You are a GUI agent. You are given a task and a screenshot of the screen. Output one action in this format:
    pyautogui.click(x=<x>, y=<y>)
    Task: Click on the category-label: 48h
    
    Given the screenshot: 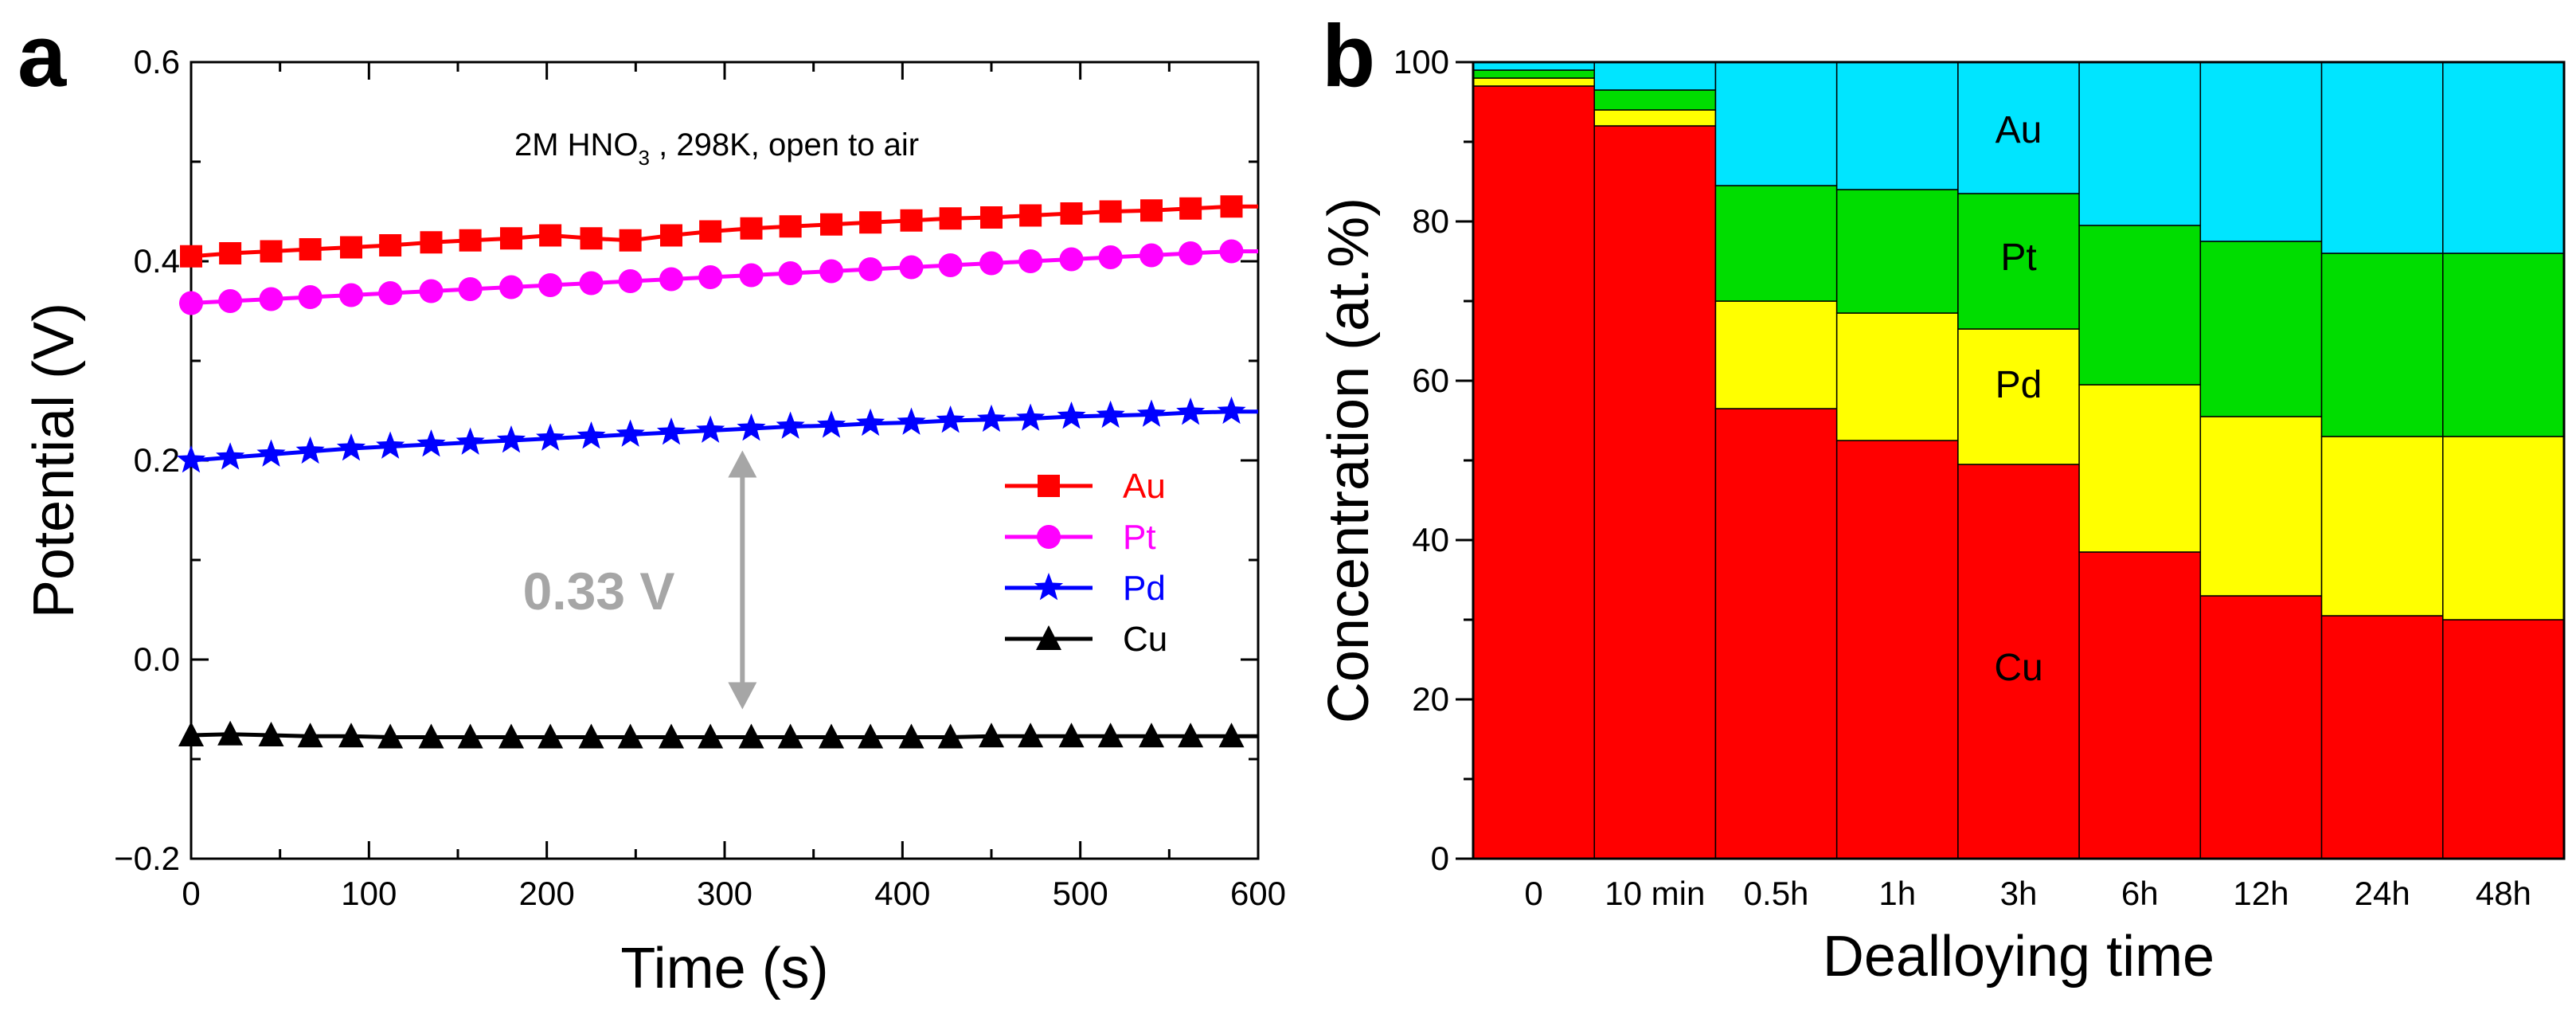 What is the action you would take?
    pyautogui.click(x=2503, y=893)
    